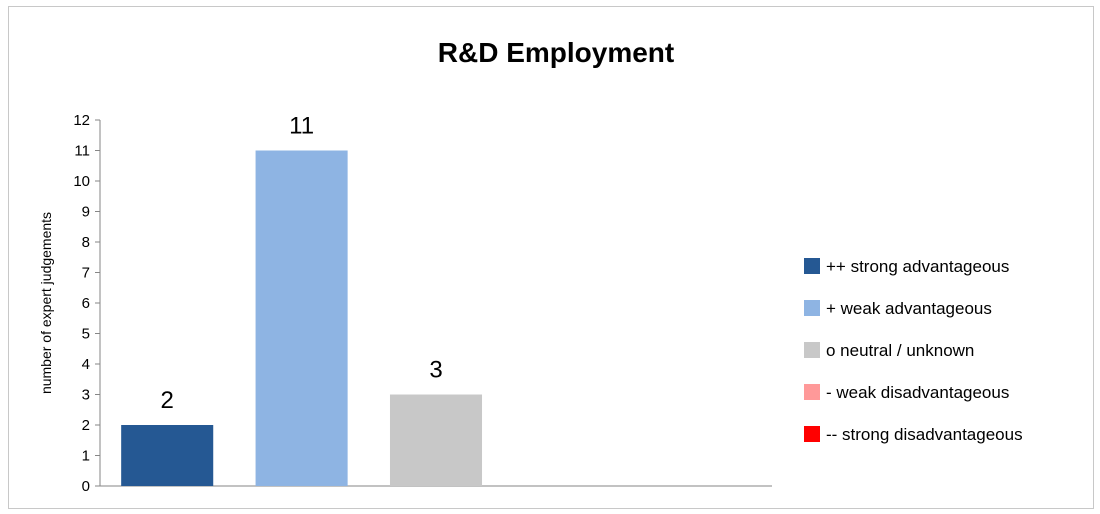 This screenshot has height=514, width=1100. Describe the element at coordinates (81, 181) in the screenshot. I see `y-tick-label: 10` at that location.